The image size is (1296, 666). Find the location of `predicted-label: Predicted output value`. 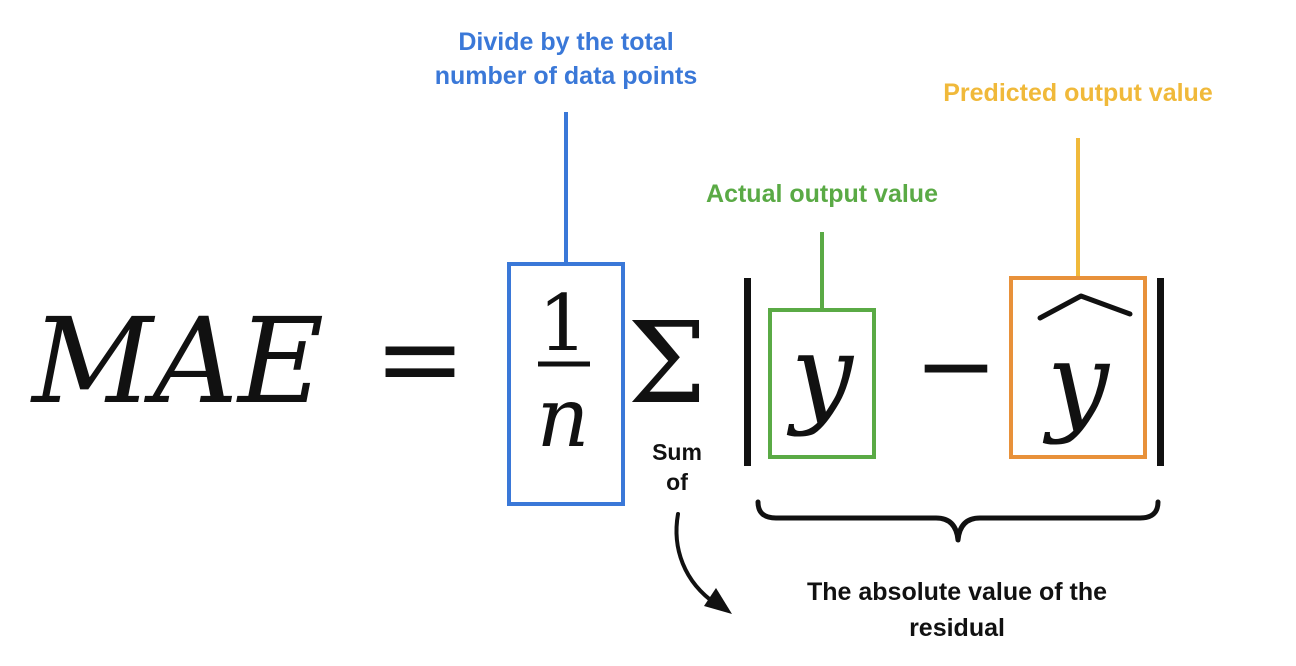

predicted-label: Predicted output value is located at coordinates (1078, 93).